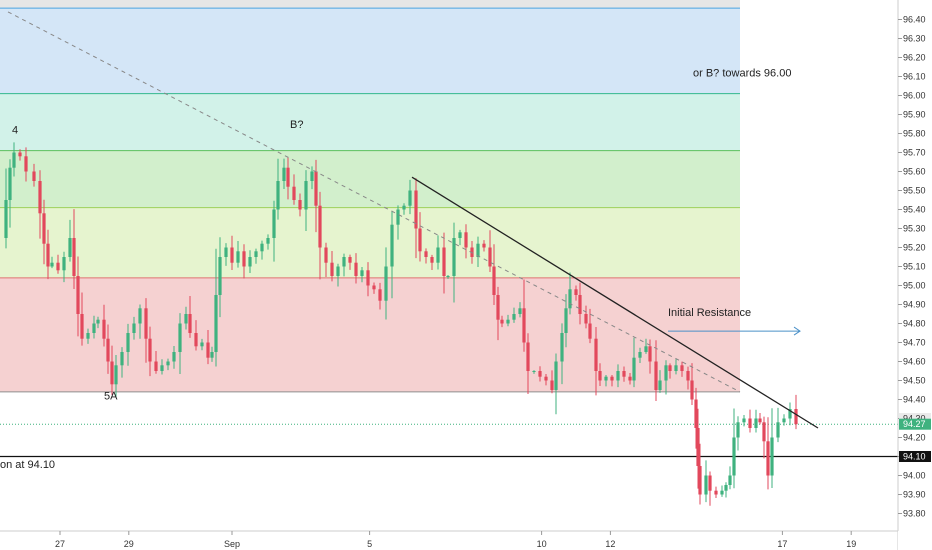 The height and width of the screenshot is (550, 932). Describe the element at coordinates (797, 331) in the screenshot. I see `arrow-head-icon` at that location.